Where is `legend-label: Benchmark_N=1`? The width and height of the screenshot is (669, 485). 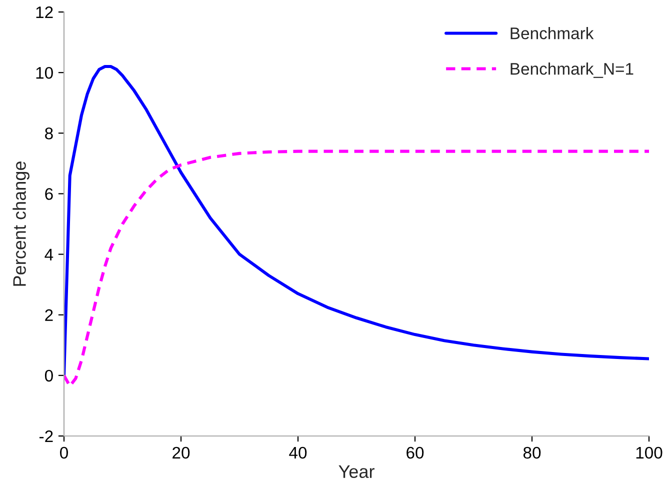
legend-label: Benchmark_N=1 is located at coordinates (572, 70).